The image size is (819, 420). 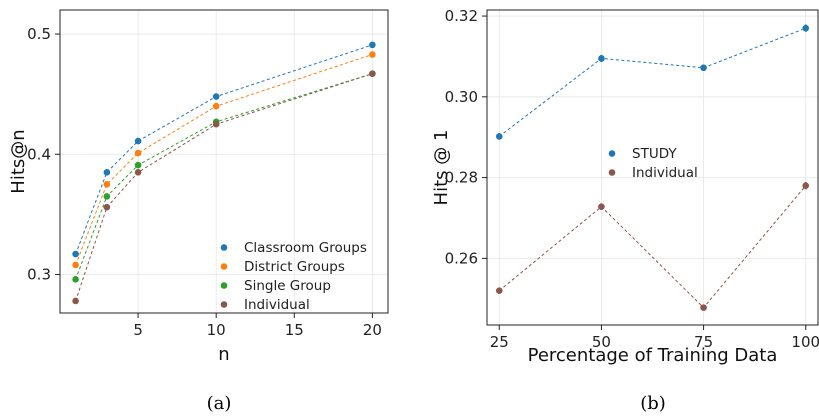 I want to click on y-axis-label: Hits@n, so click(x=18, y=161).